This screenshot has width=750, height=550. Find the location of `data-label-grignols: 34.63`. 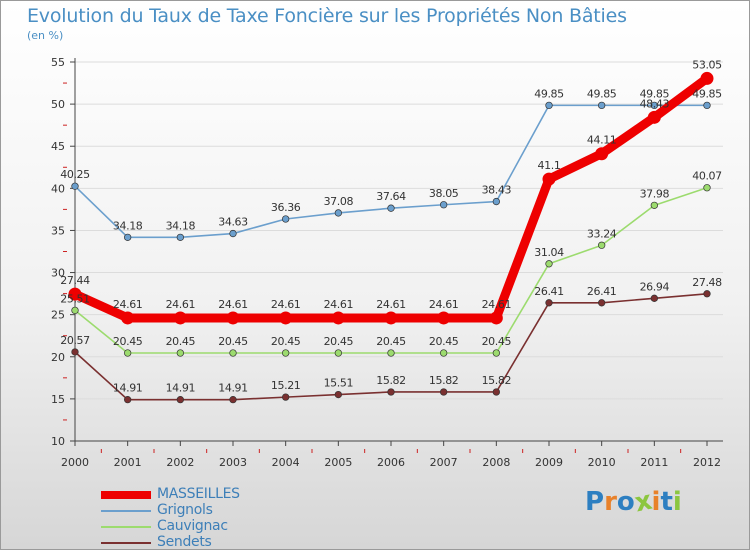

data-label-grignols: 34.63 is located at coordinates (233, 222).